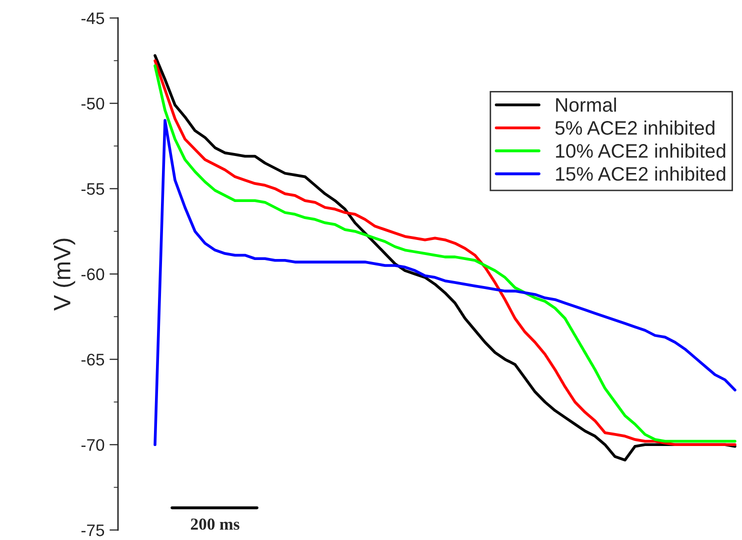  Describe the element at coordinates (92, 445) in the screenshot. I see `y-tick-label: -70` at that location.